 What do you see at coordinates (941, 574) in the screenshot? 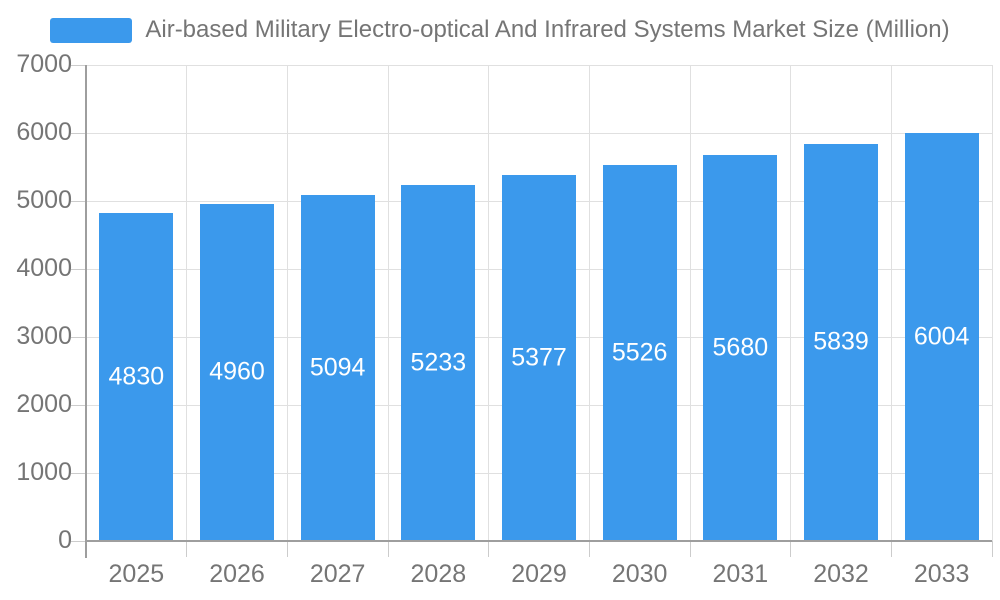
I see `x-axis-label: 2033` at bounding box center [941, 574].